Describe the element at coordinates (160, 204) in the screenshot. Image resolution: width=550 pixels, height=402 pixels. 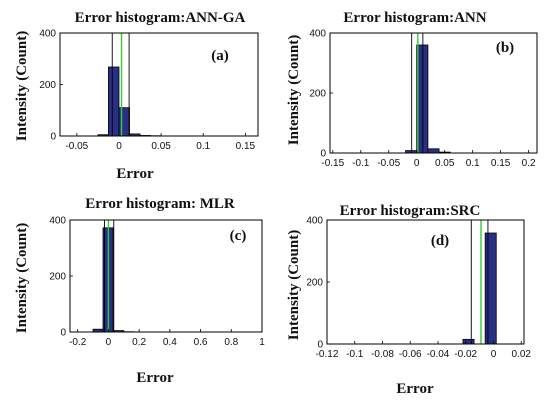
I see `chart-title: Error histogram: MLR` at that location.